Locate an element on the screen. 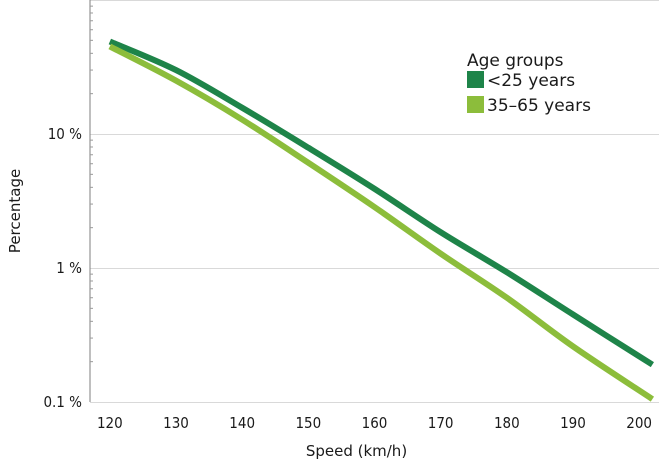 The width and height of the screenshot is (659, 462). x-tick-label: 180 is located at coordinates (507, 423).